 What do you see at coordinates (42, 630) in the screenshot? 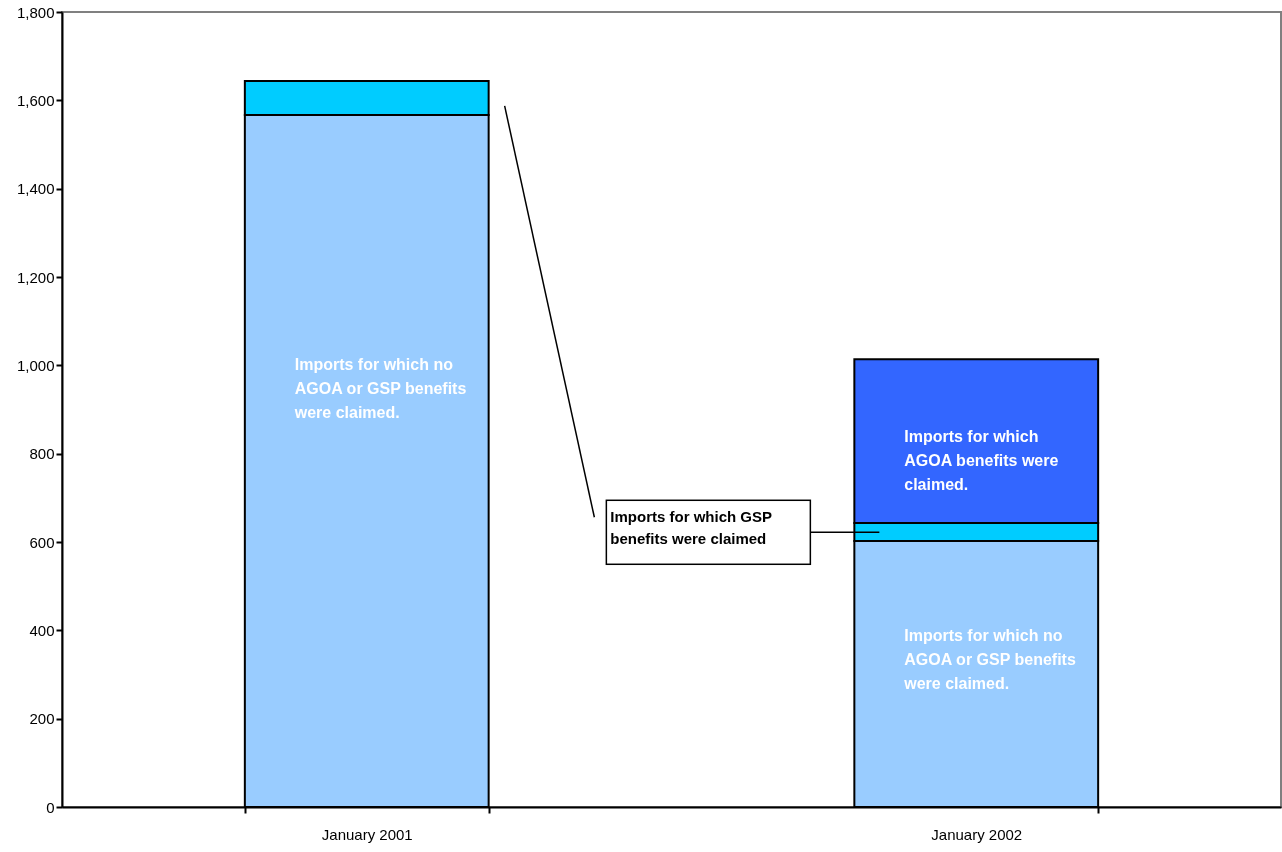
I see `y-tick-label: 400` at bounding box center [42, 630].